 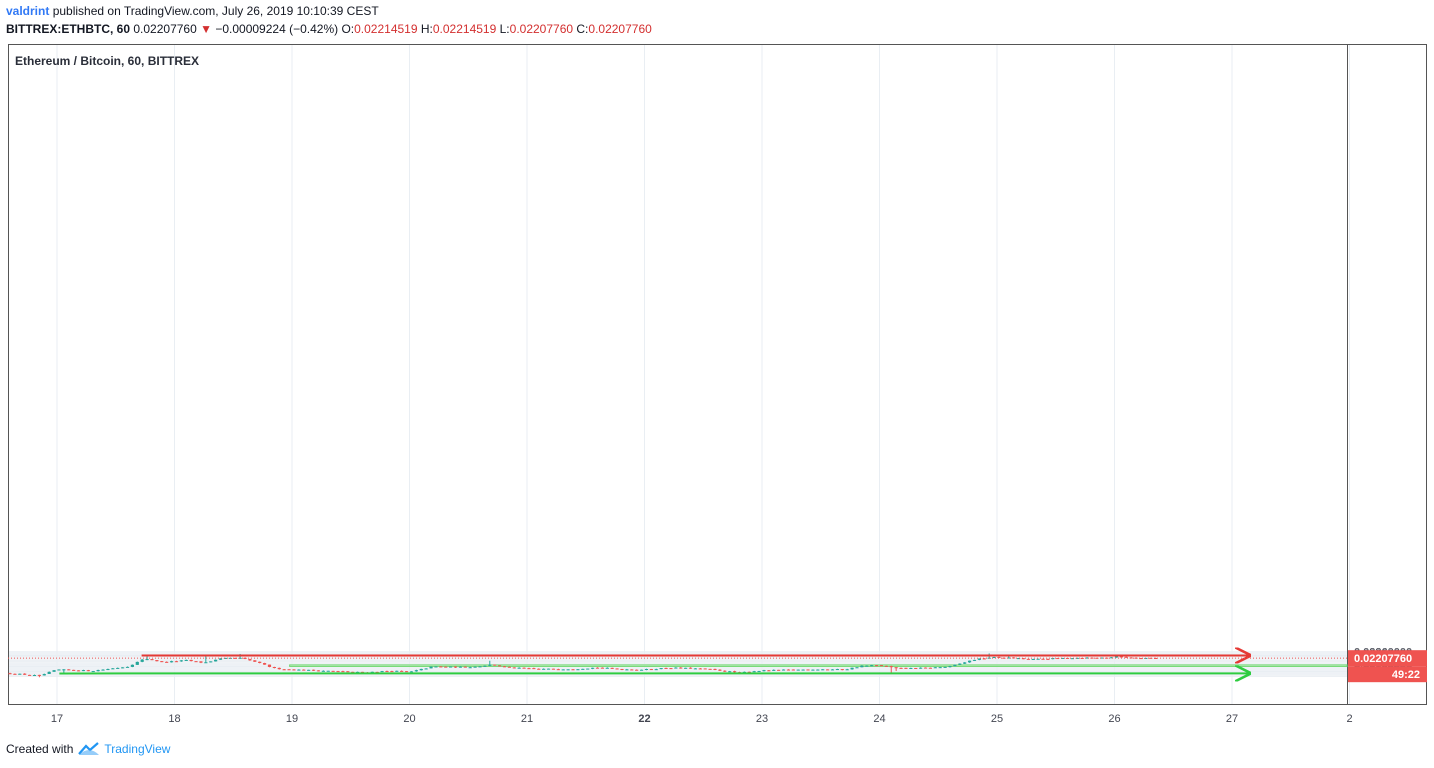 What do you see at coordinates (277, 29) in the screenshot?
I see `price-change: −0.00009224 (−0.42%)` at bounding box center [277, 29].